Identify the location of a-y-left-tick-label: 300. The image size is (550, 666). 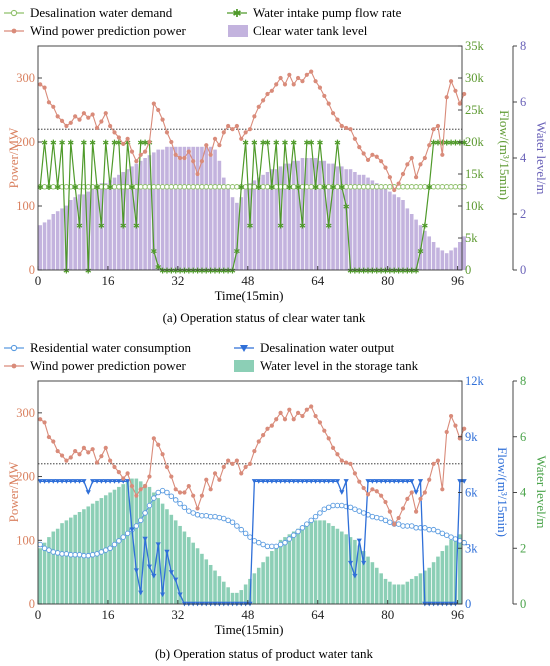
(25, 78).